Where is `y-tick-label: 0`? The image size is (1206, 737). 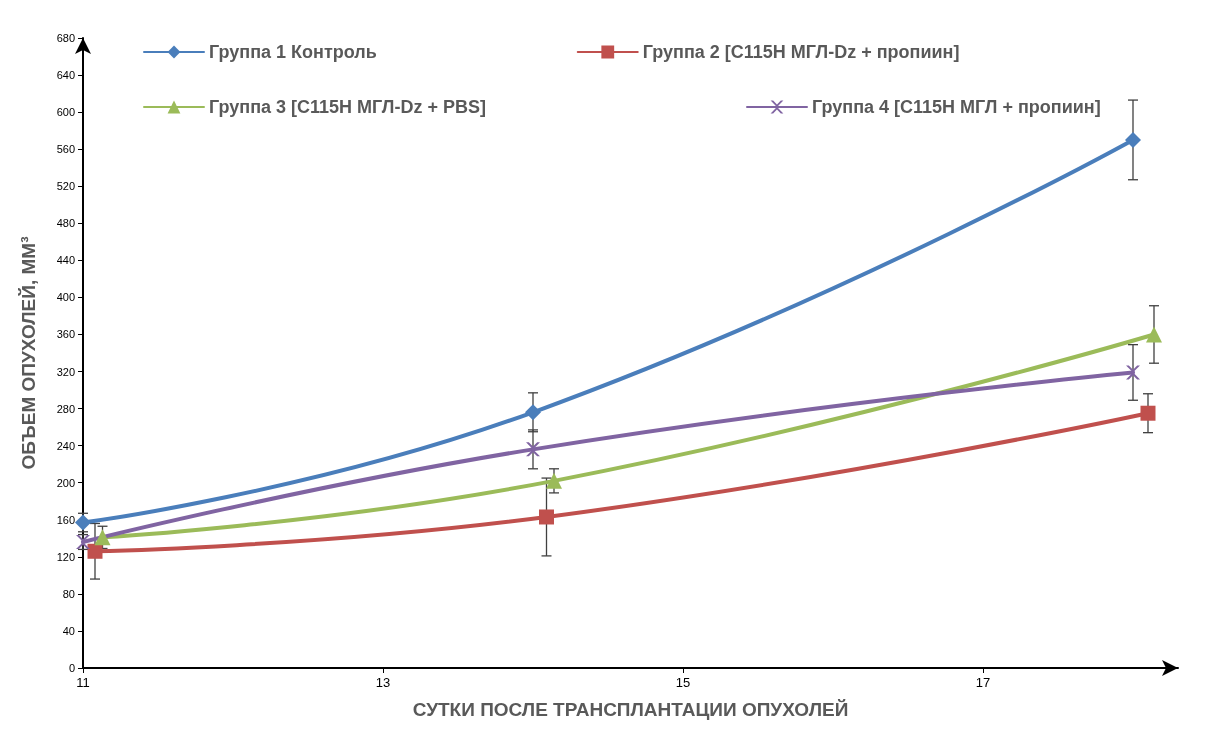 y-tick-label: 0 is located at coordinates (71, 668).